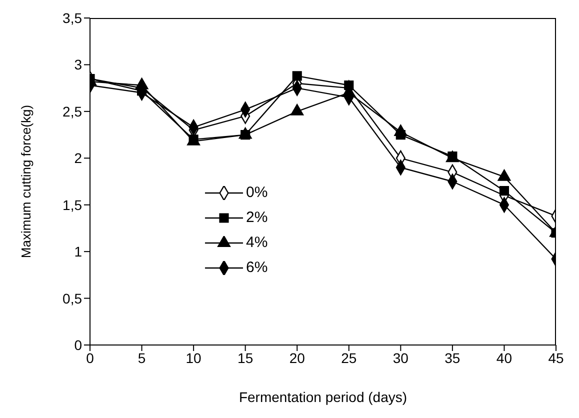 The image size is (579, 418). I want to click on x-tick-label: 35, so click(452, 358).